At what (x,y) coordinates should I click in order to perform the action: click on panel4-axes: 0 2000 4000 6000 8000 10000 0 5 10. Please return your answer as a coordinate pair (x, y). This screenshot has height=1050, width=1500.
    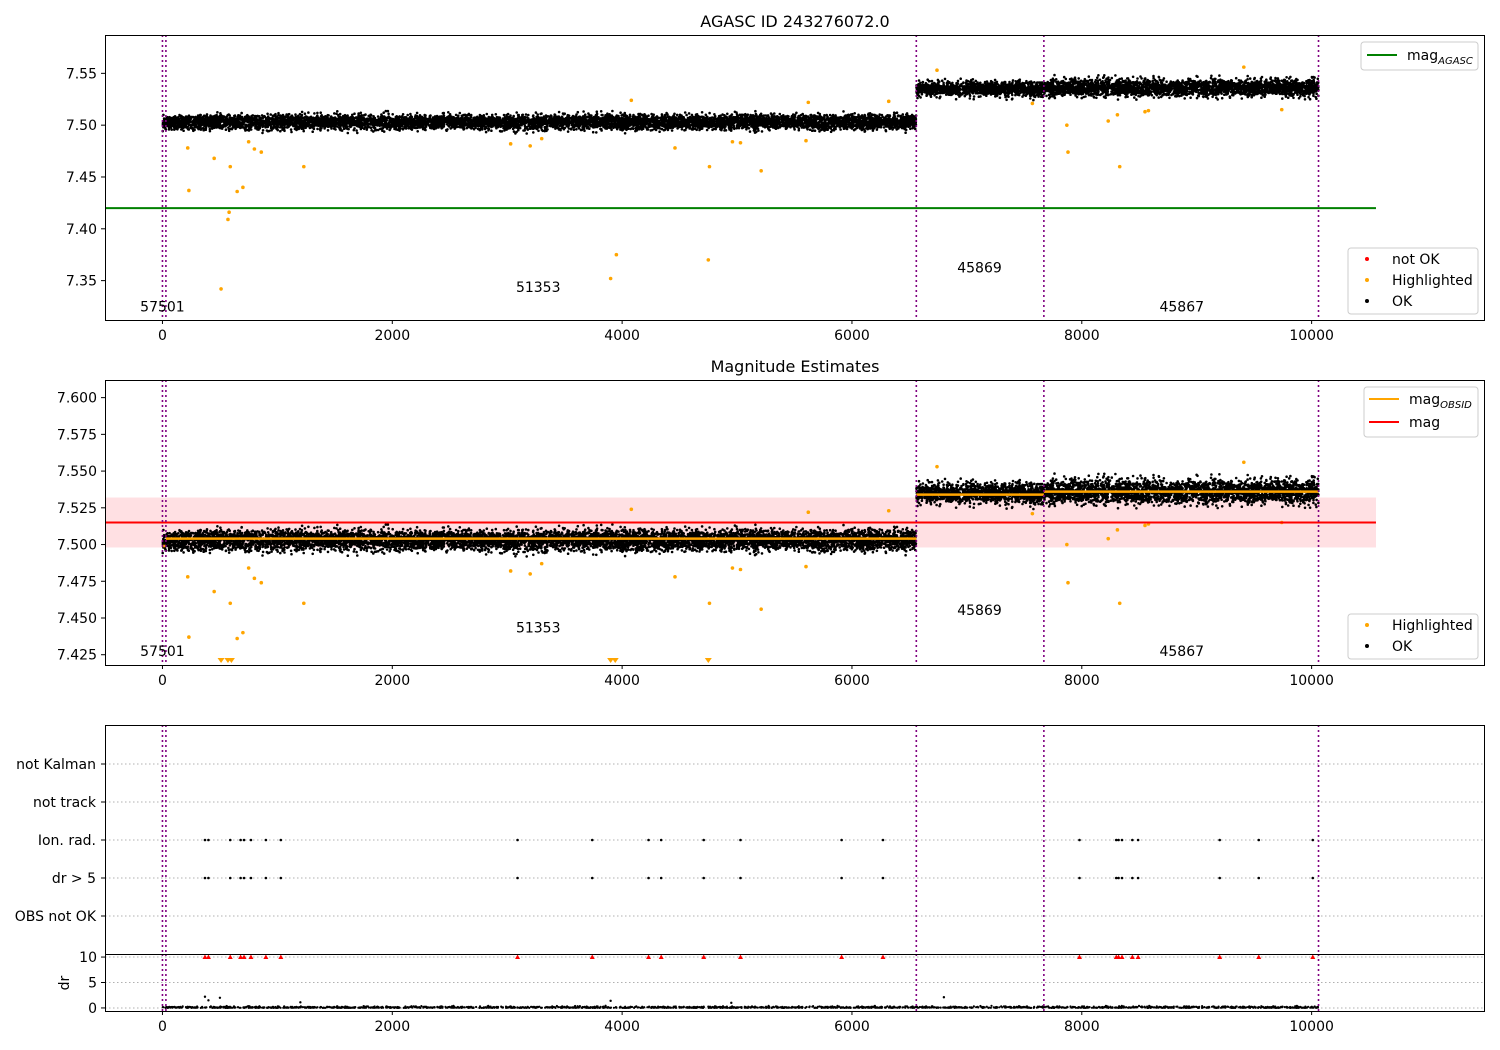
    Looking at the image, I should click on (706, 992).